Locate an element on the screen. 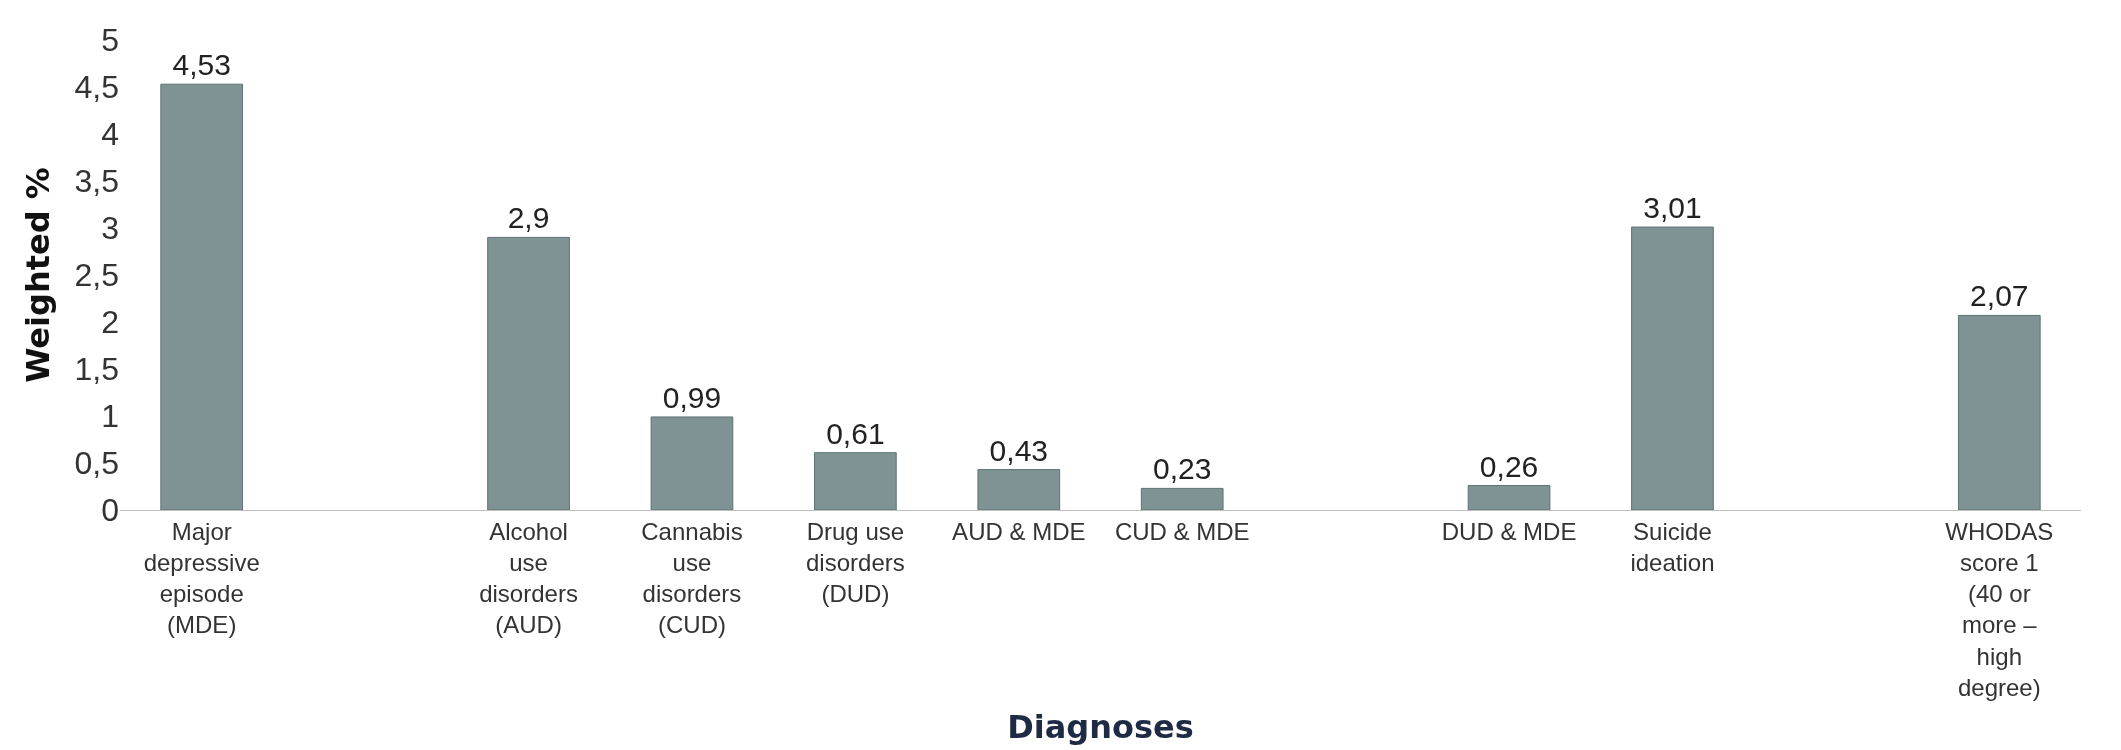  y-tick-label: 0,5 is located at coordinates (96, 463).